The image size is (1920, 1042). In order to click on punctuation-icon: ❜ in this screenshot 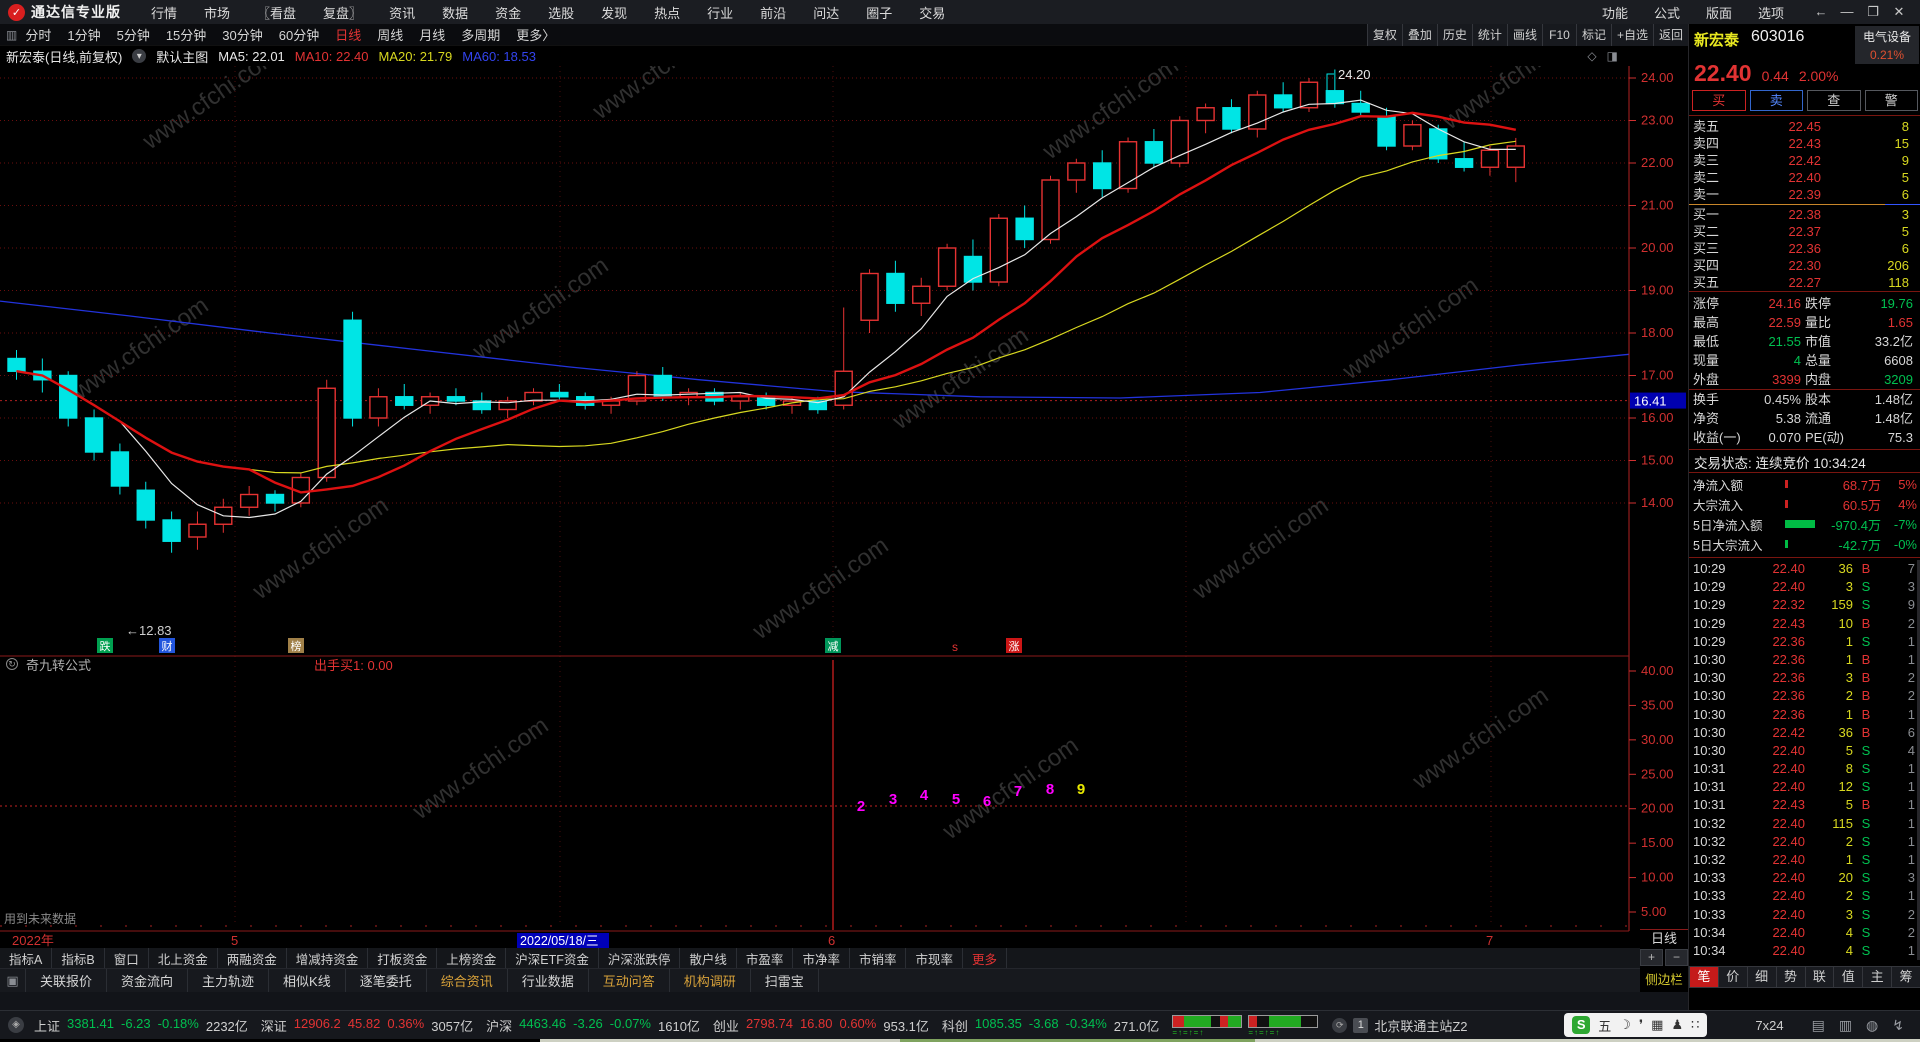, I will do `click(1641, 1024)`.